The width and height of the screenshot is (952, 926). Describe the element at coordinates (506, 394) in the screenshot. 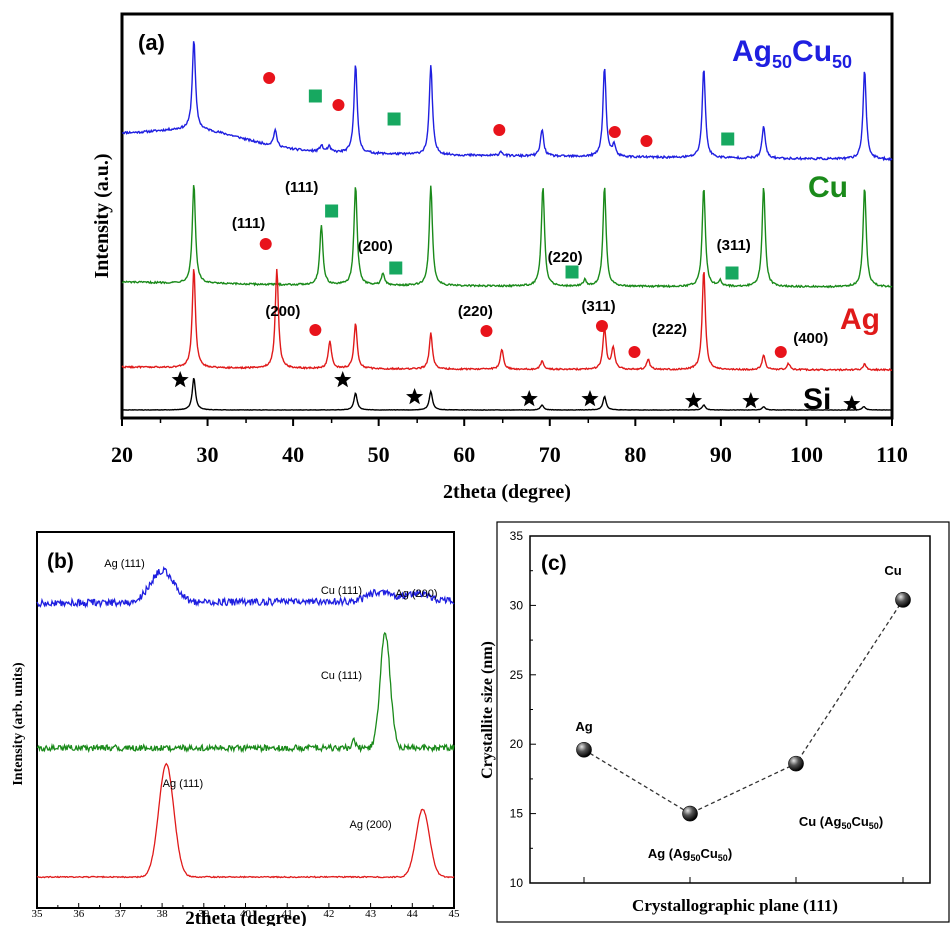

I see `xrd-curve-si` at that location.